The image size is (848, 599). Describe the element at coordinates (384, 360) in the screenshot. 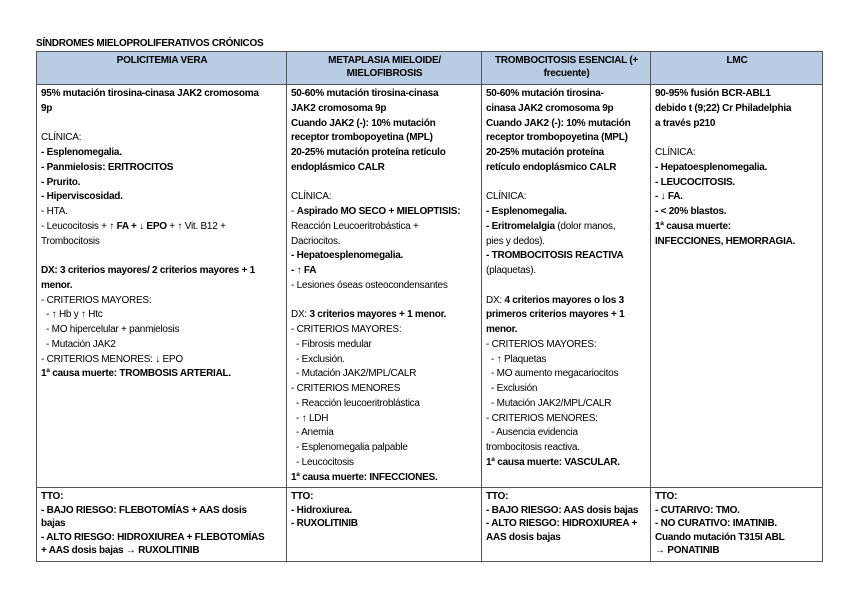

I see `text-line: - Exclusión.` at that location.